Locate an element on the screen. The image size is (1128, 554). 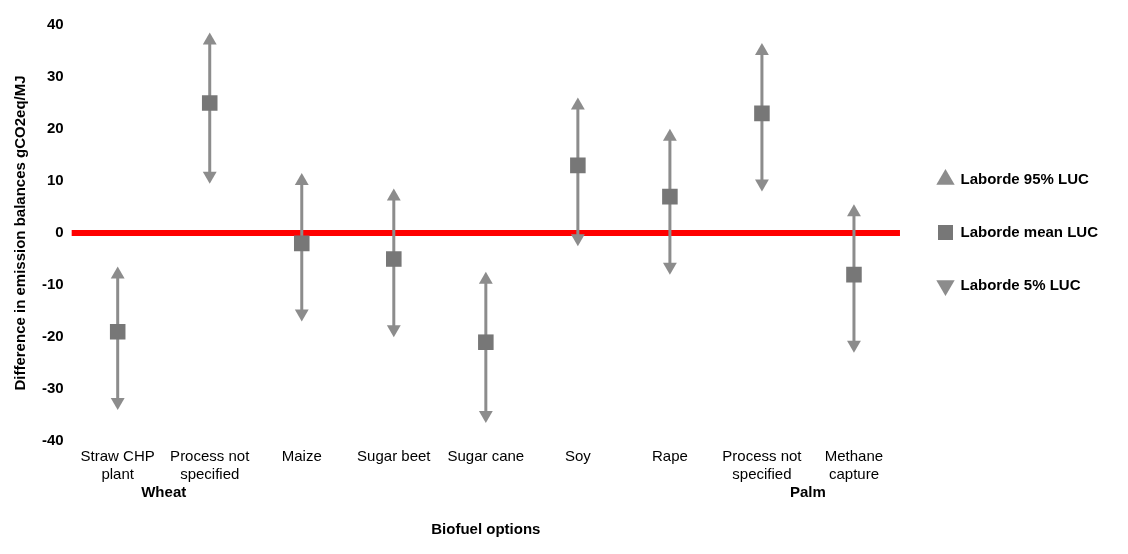
y-tick-label: 10 is located at coordinates (55, 180).